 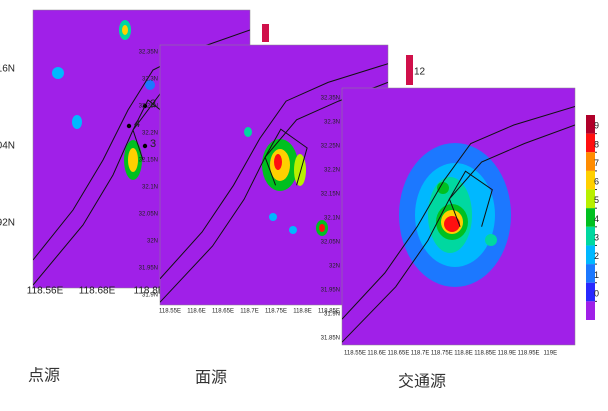 I want to click on colorbar-tick-label: 9, so click(x=596, y=126).